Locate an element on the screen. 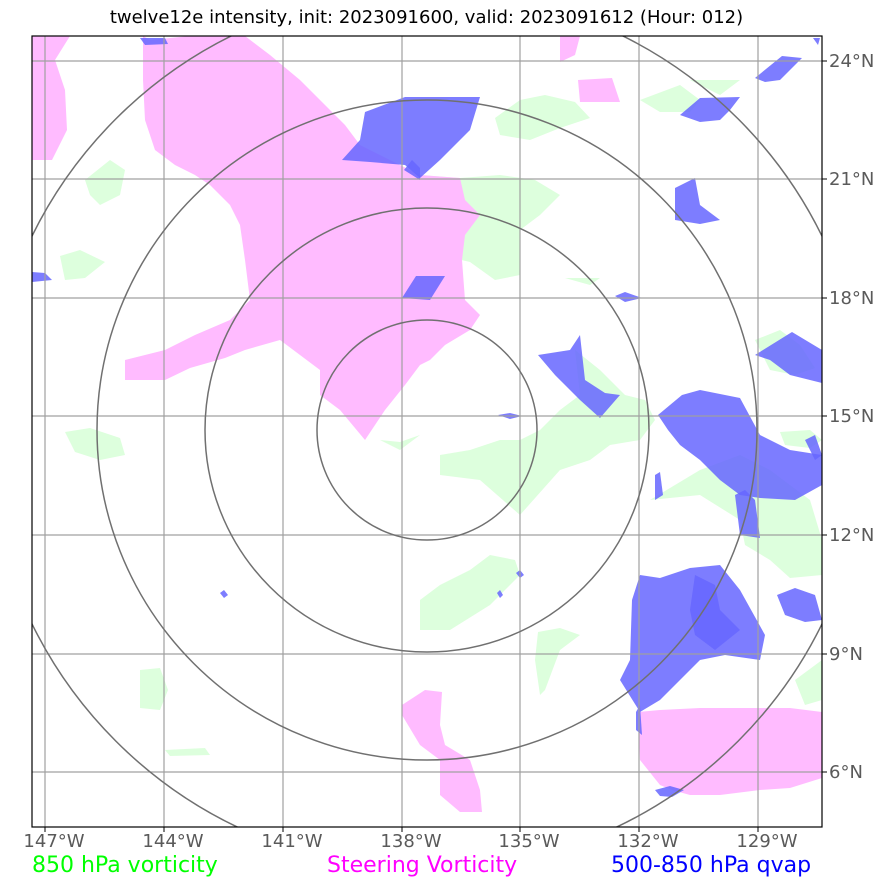  legend-850-vorticity: 850 hPa vorticity is located at coordinates (125, 865).